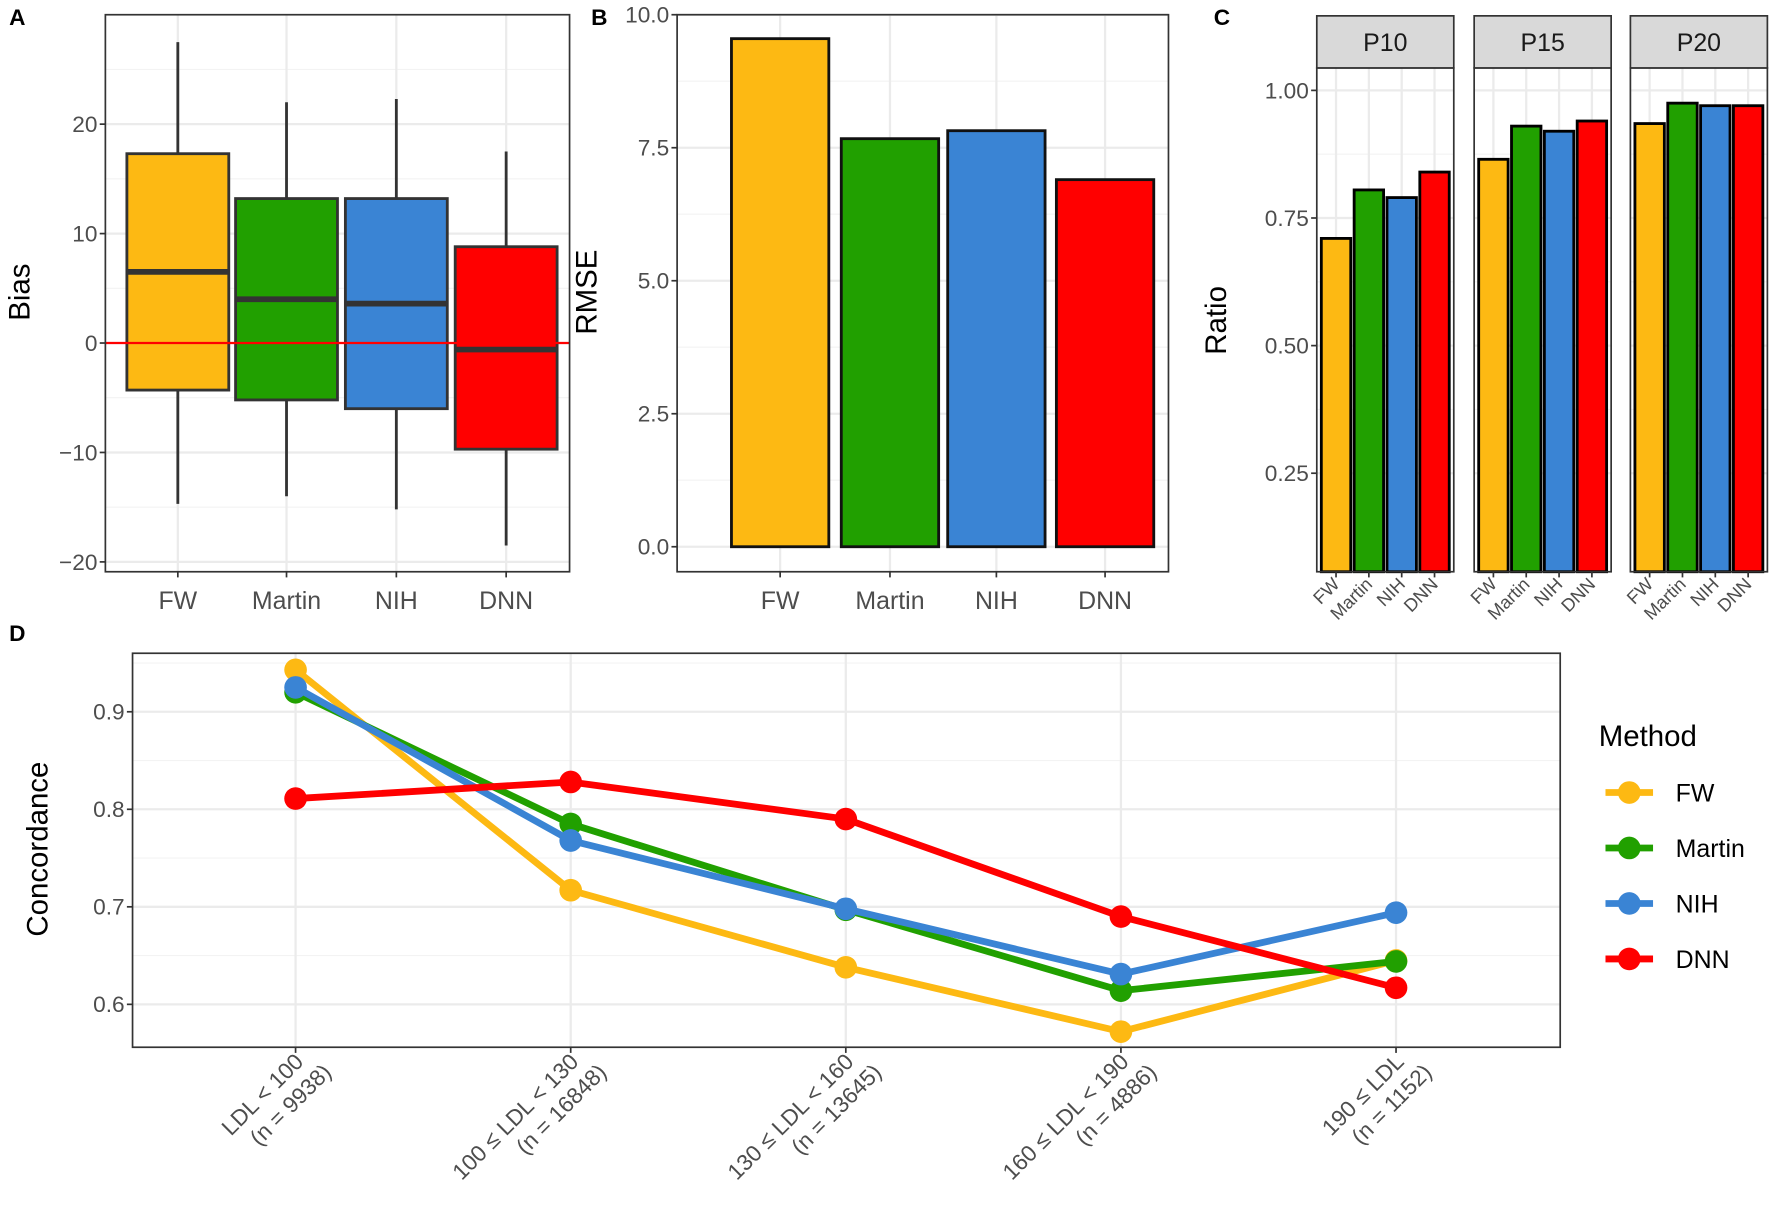 The image size is (1772, 1225). I want to click on facet-strip-label: P10, so click(1385, 43).